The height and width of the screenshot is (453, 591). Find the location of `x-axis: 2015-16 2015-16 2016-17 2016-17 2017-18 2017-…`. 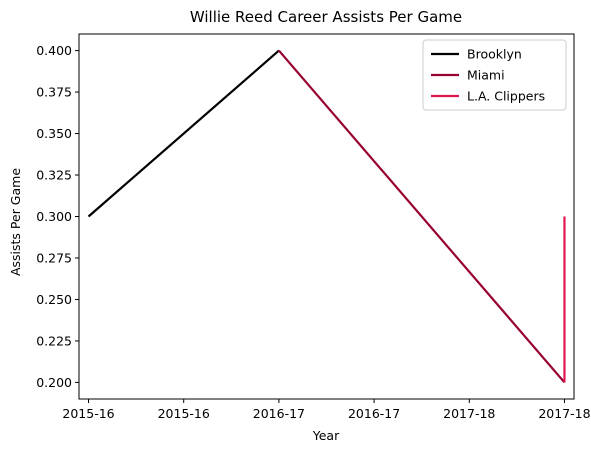

x-axis: 2015-16 2015-16 2016-17 2016-17 2017-18 2017-… is located at coordinates (326, 410).